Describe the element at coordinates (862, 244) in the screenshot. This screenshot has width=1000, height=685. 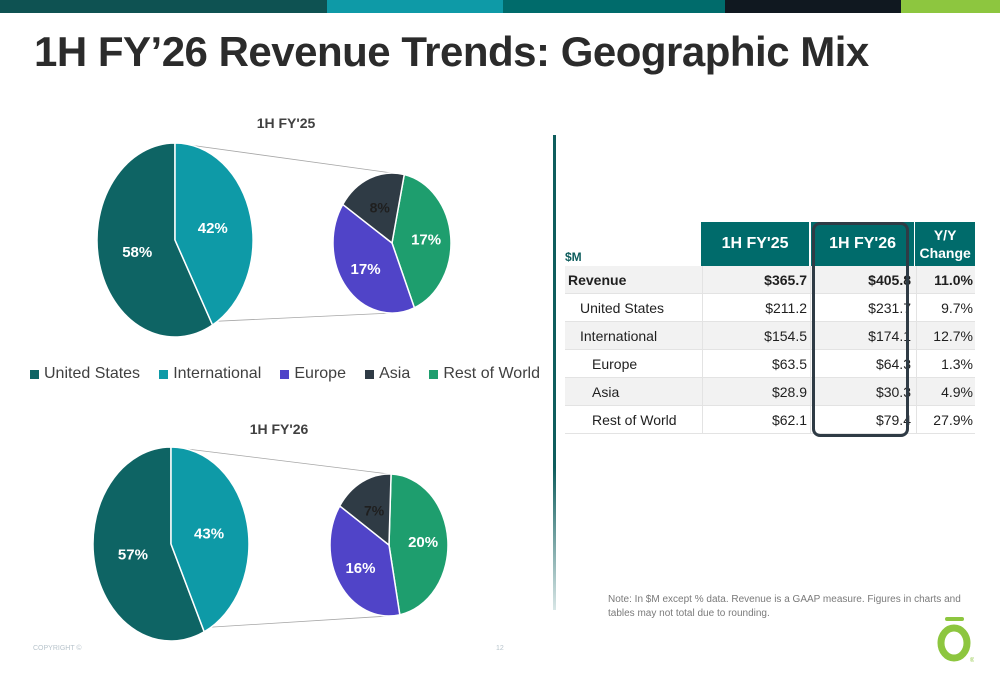
I see `column-header-fy26: 1H FY'26` at that location.